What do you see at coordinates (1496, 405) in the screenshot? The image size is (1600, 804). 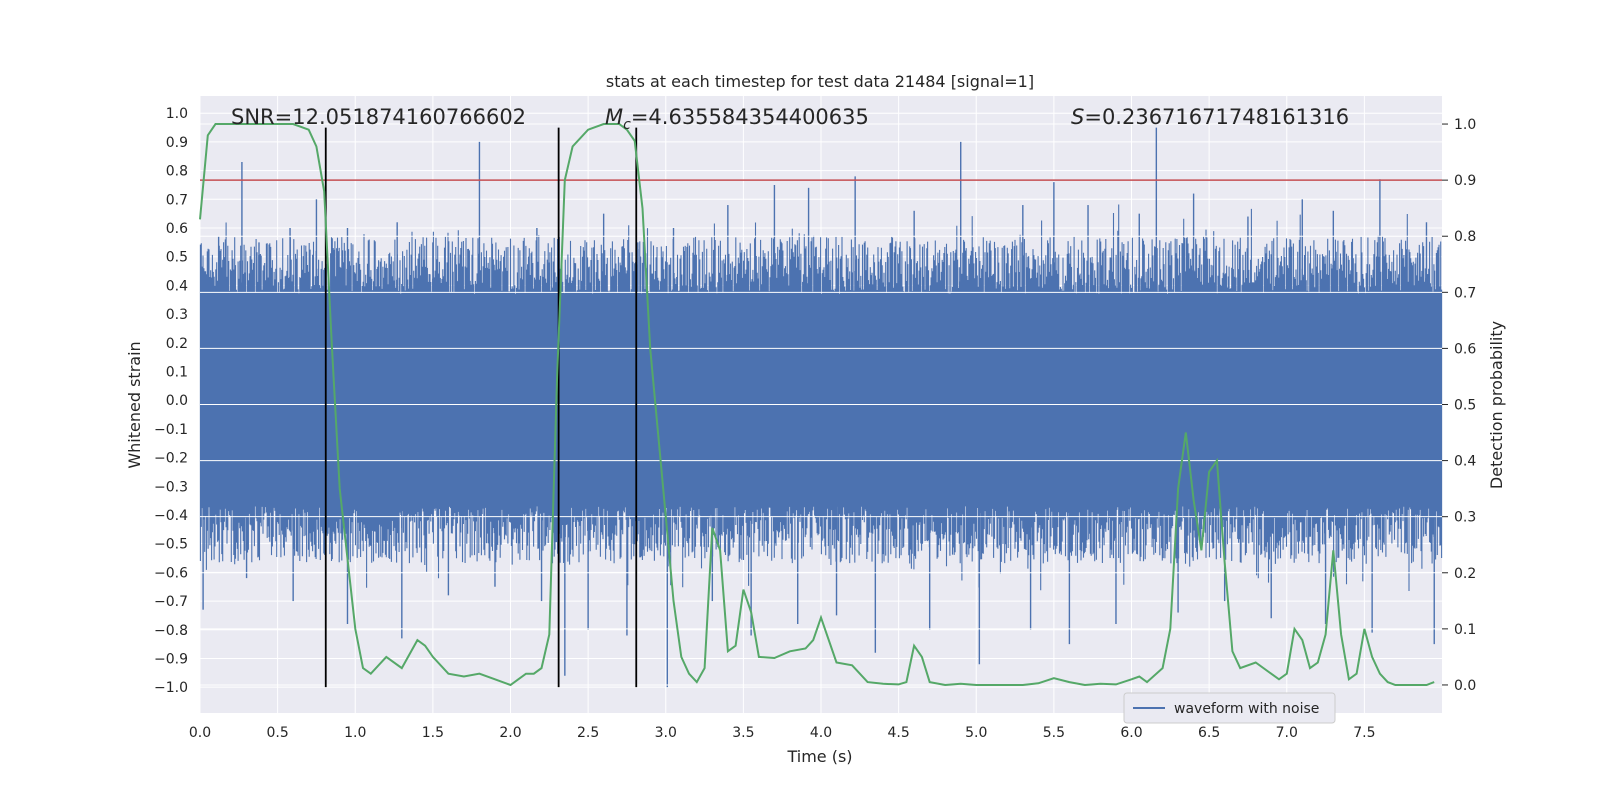 I see `y-right-axis-label: Detection probability` at bounding box center [1496, 405].